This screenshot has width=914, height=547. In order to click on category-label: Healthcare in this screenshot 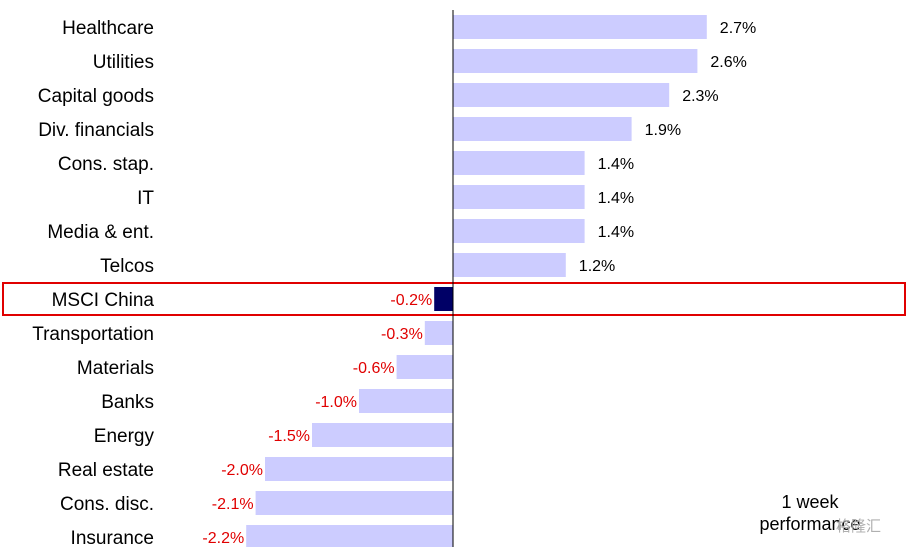, I will do `click(108, 28)`.